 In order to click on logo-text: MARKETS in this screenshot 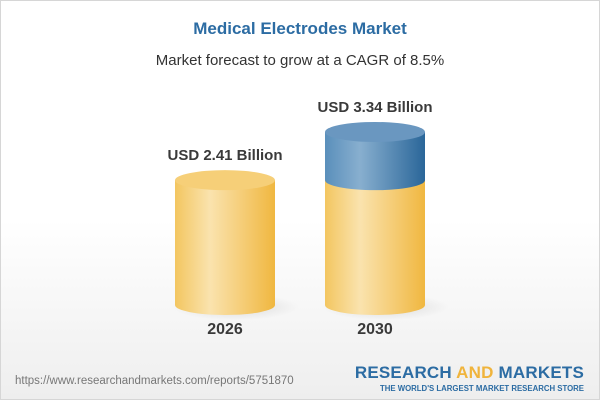, I will do `click(538, 372)`.